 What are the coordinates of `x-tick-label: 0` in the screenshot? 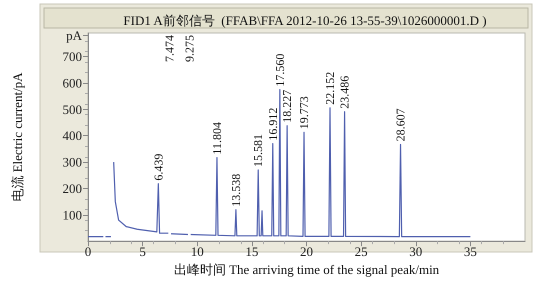 It's located at (88, 252).